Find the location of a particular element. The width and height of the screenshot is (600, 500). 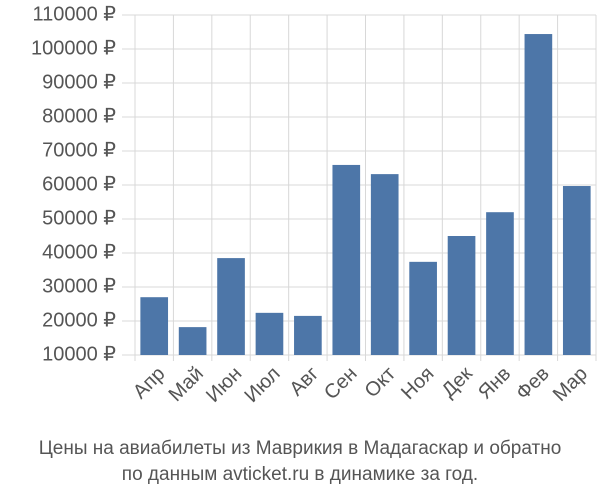

x-tick-label: Сен is located at coordinates (340, 383).